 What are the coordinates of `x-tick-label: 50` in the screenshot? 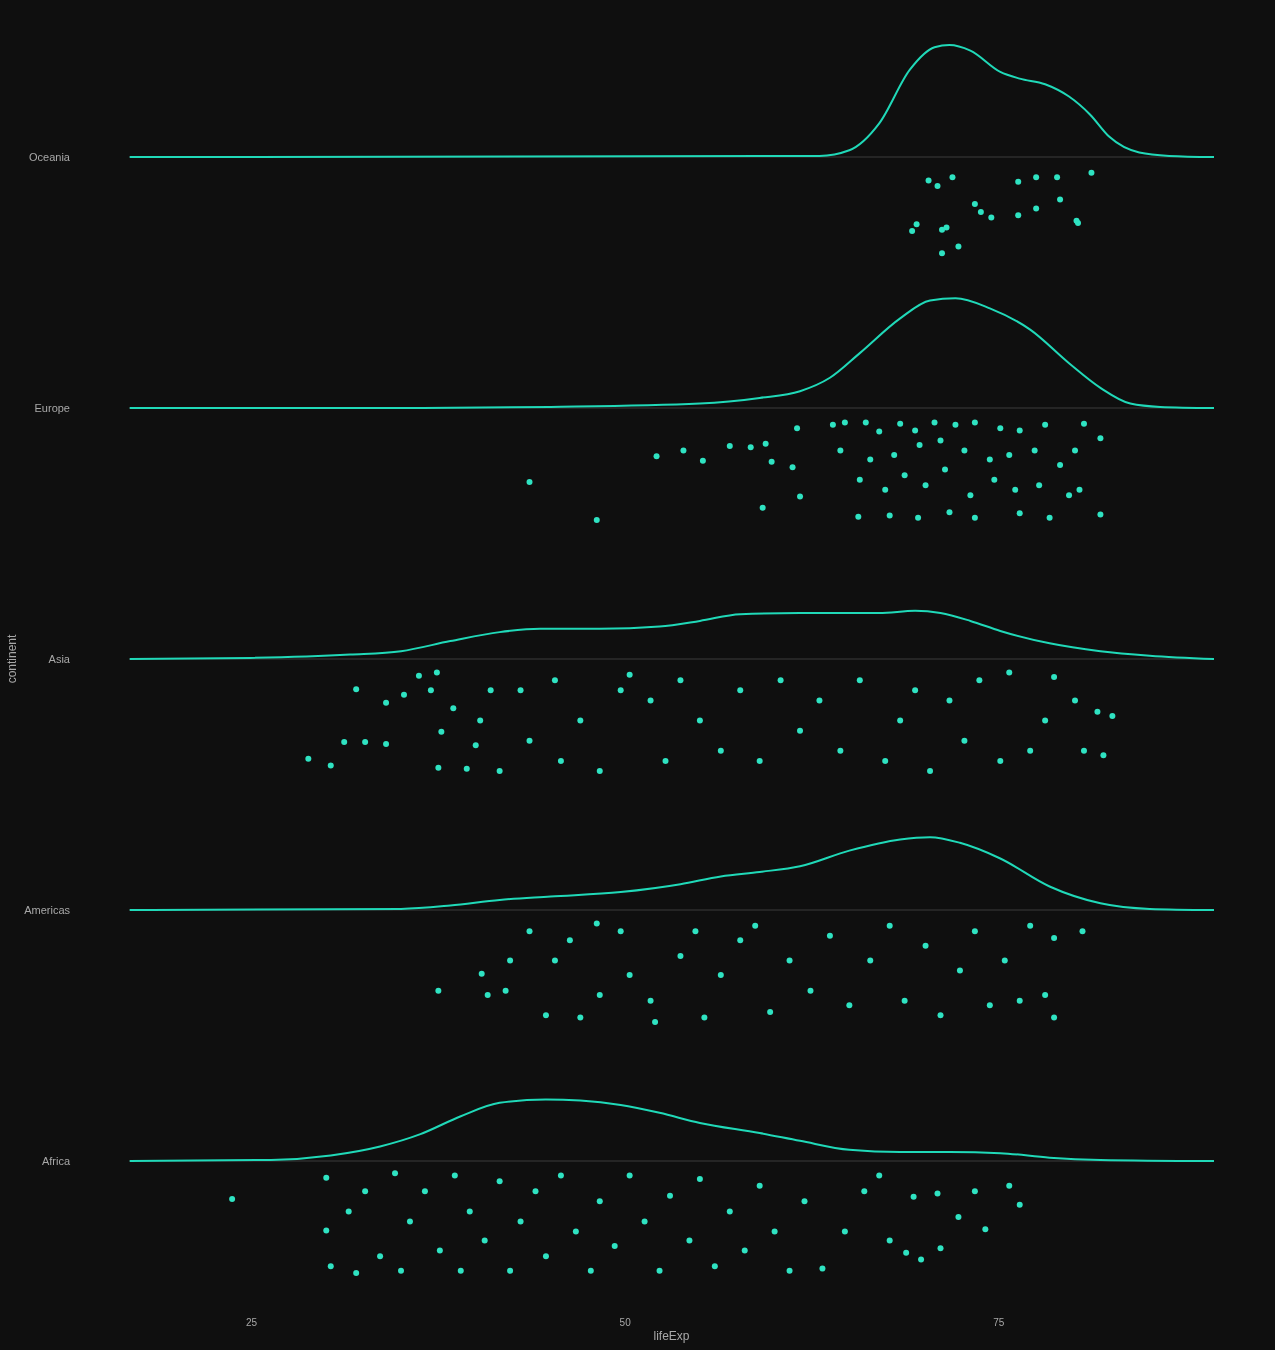 It's located at (625, 1322).